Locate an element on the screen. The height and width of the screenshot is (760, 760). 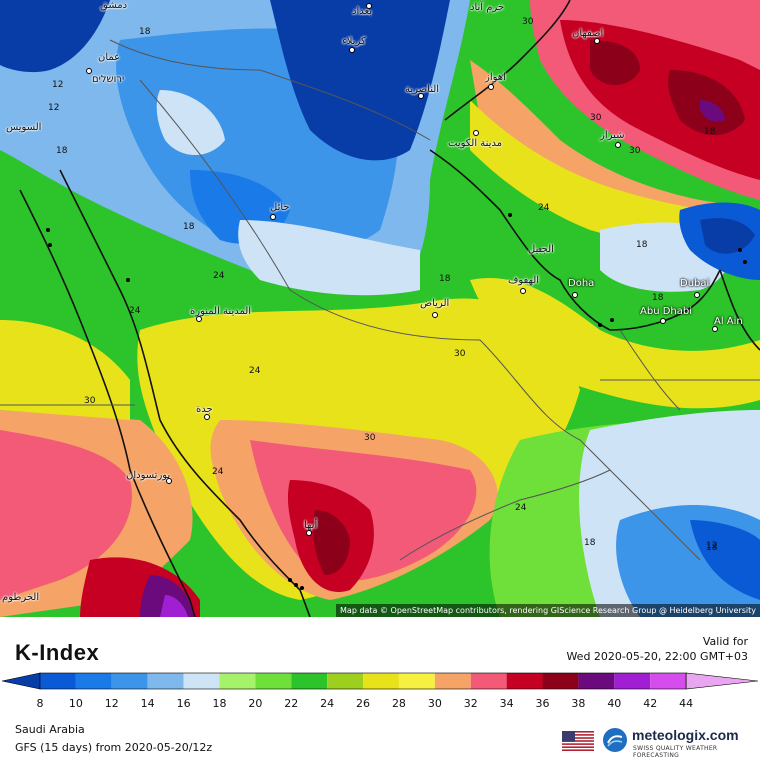
scale-tick-label: 24 is located at coordinates (327, 703).